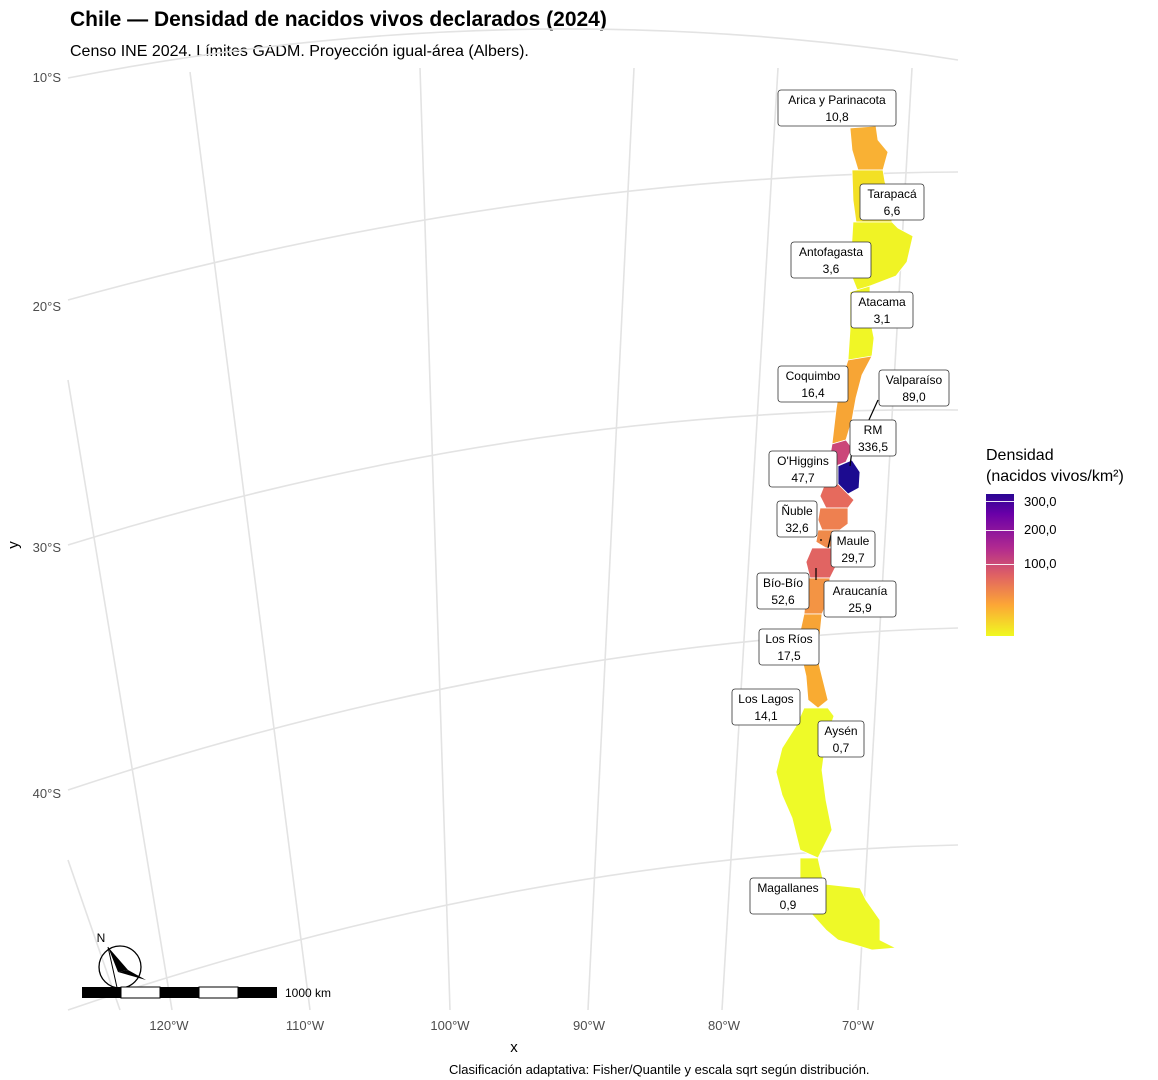 Image resolution: width=1158 pixels, height=1080 pixels. What do you see at coordinates (853, 558) in the screenshot?
I see `region-value-label: 29,7` at bounding box center [853, 558].